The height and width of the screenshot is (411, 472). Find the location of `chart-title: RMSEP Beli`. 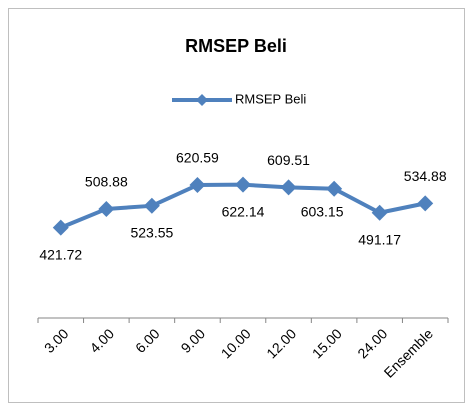

chart-title: RMSEP Beli is located at coordinates (236, 46).